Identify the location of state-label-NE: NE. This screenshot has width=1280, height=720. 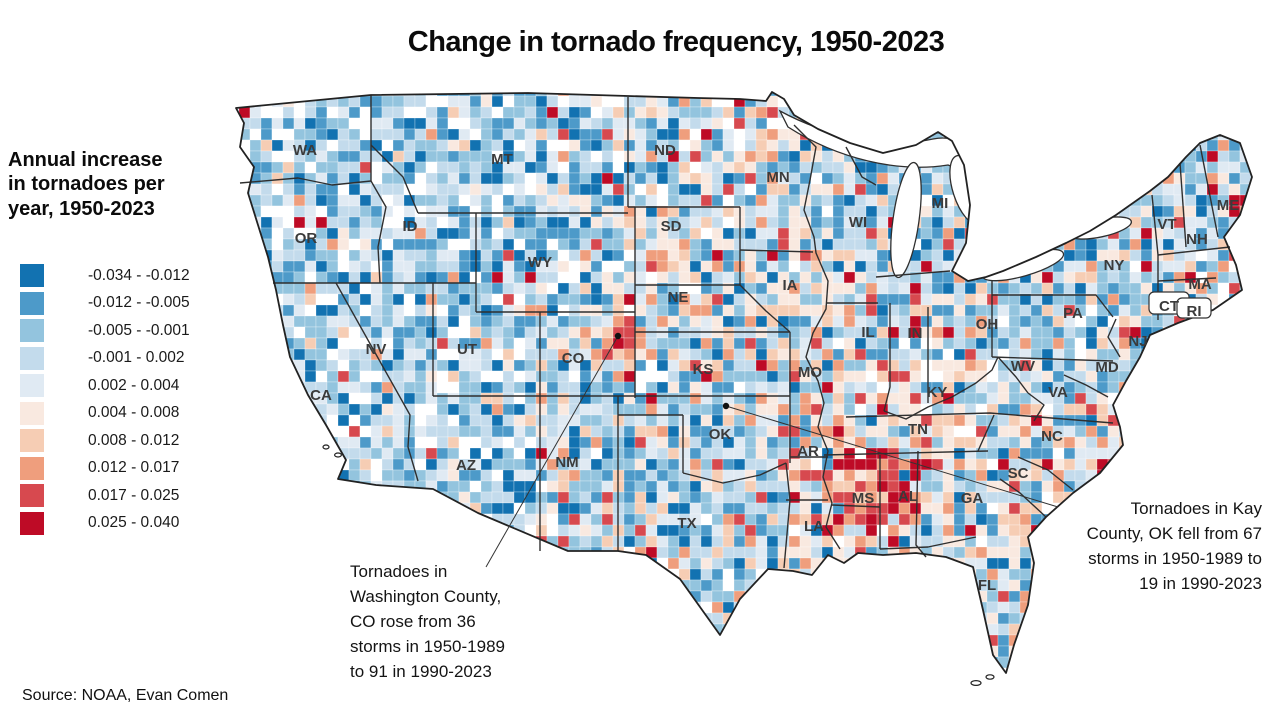
(678, 297).